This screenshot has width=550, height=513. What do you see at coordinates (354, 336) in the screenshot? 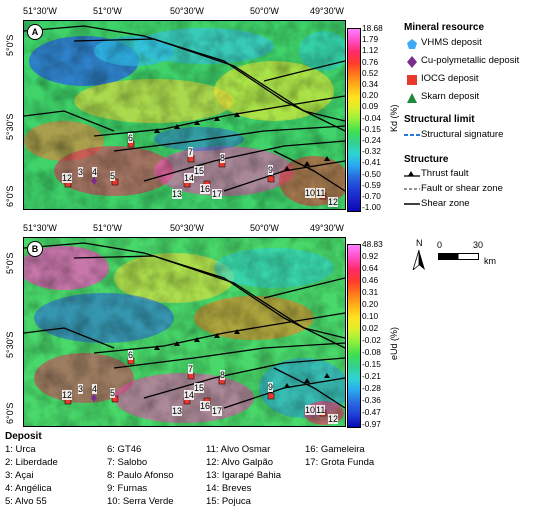
I see `colorbar-b` at bounding box center [354, 336].